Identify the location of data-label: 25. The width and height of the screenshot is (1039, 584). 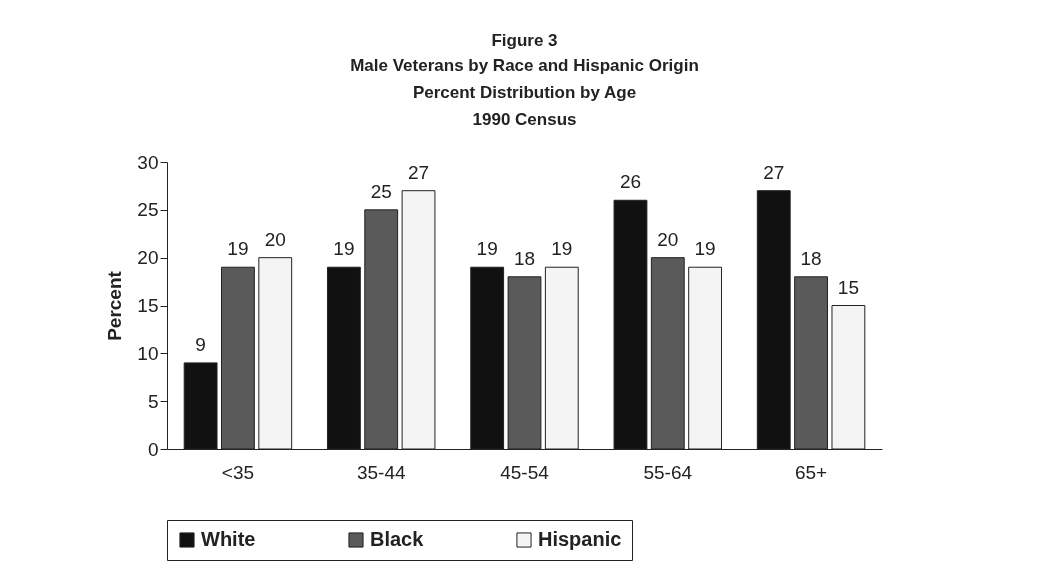
(381, 191).